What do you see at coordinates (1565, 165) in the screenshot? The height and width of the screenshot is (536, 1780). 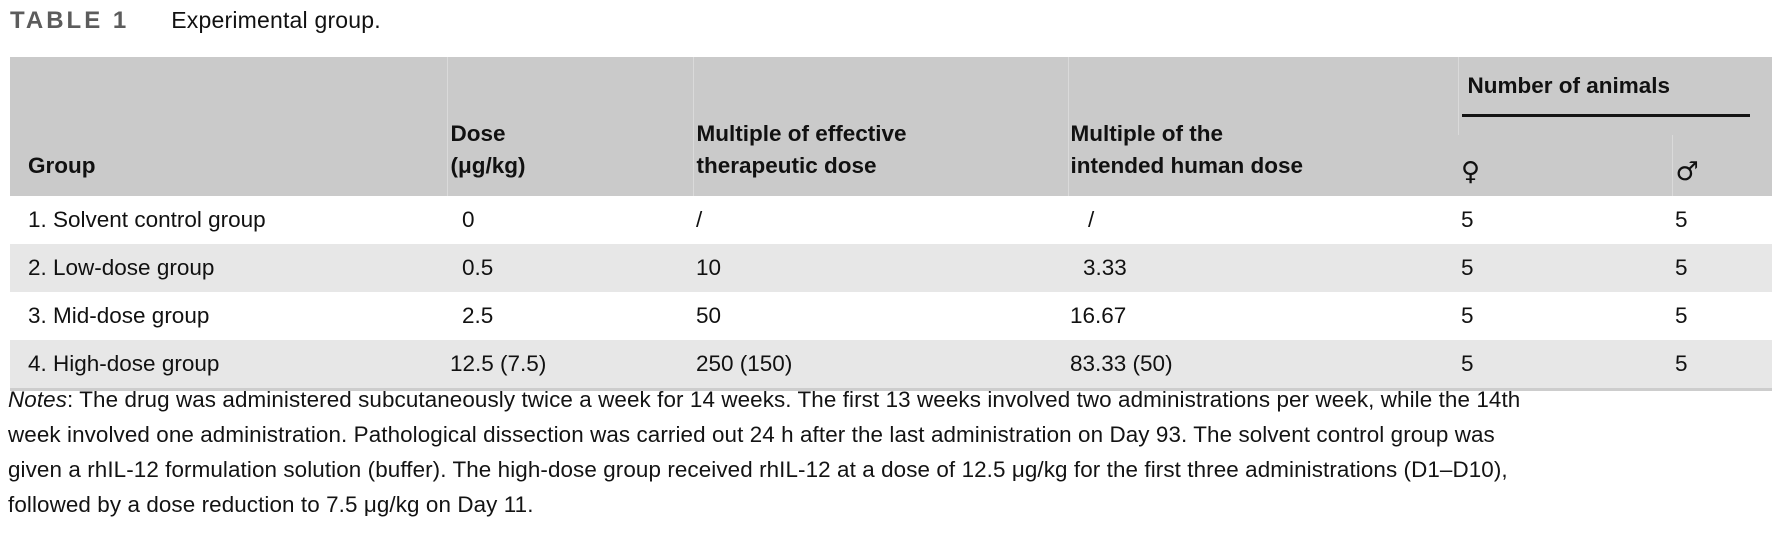 I see `col-header-female: ♀` at bounding box center [1565, 165].